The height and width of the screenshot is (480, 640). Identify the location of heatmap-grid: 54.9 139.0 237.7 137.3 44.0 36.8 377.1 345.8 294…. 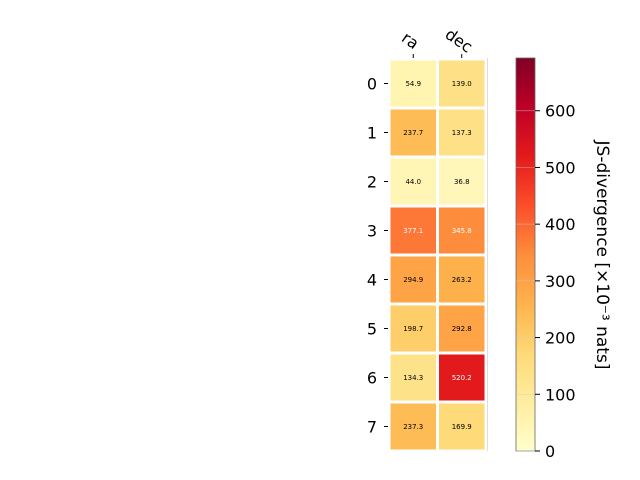
(437, 255).